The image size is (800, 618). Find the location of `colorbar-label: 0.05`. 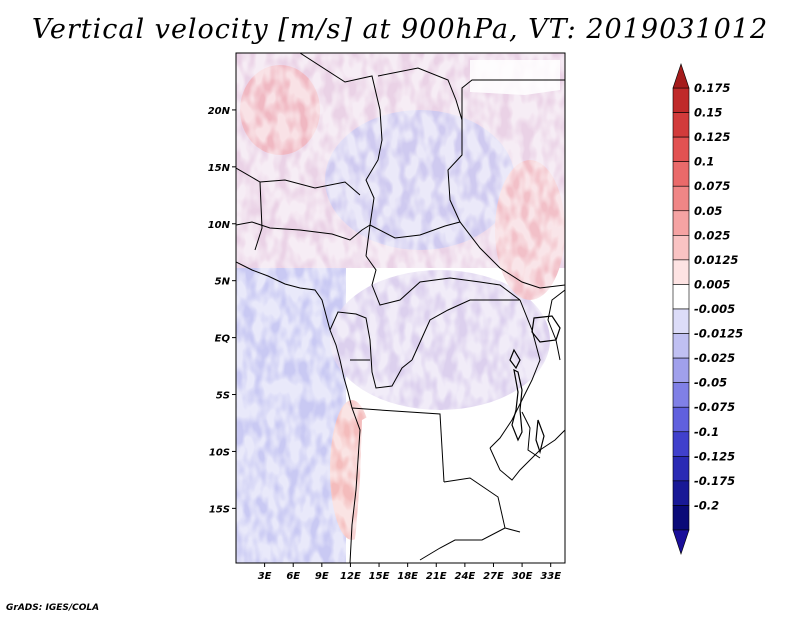

colorbar-label: 0.05 is located at coordinates (708, 211).